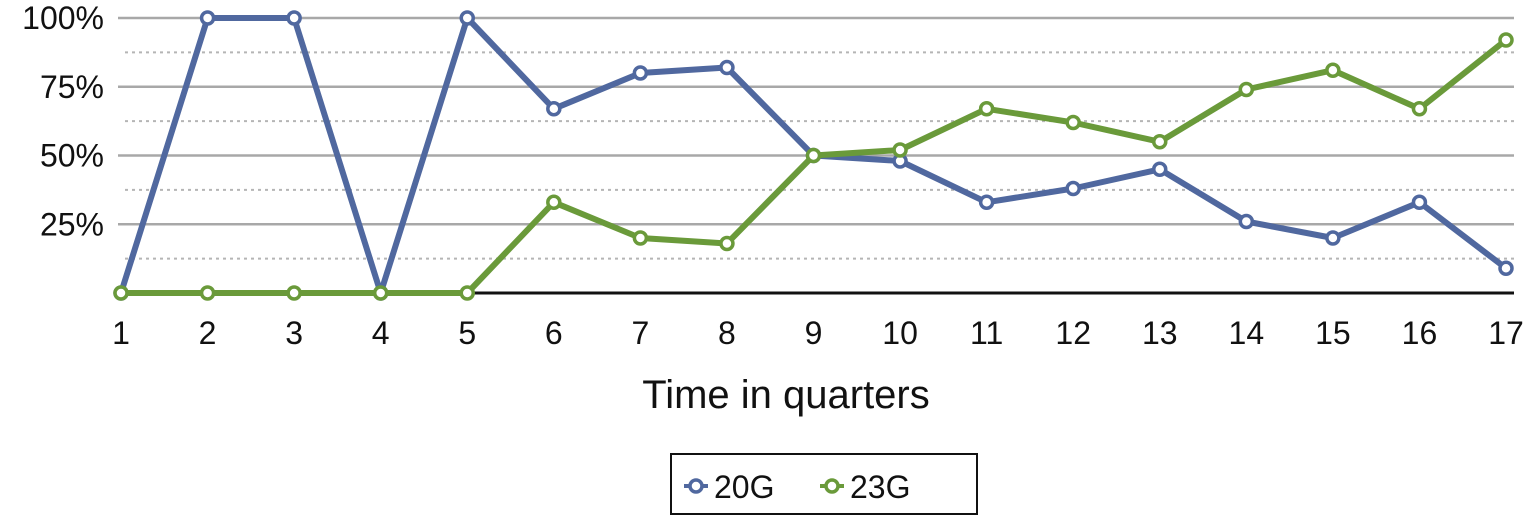 The width and height of the screenshot is (1532, 515). Describe the element at coordinates (63, 18) in the screenshot. I see `y-tick-label: 100%` at that location.